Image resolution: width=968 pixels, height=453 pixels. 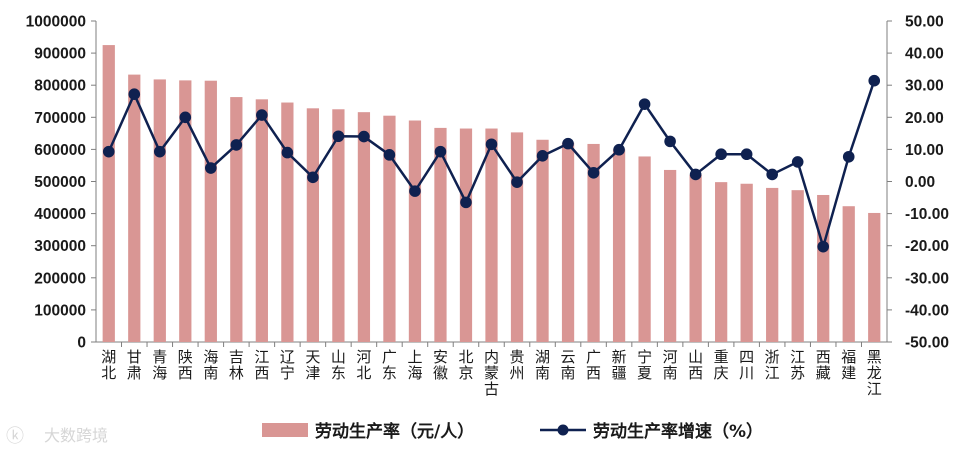 I want to click on category-label: 江苏, so click(x=797, y=365).